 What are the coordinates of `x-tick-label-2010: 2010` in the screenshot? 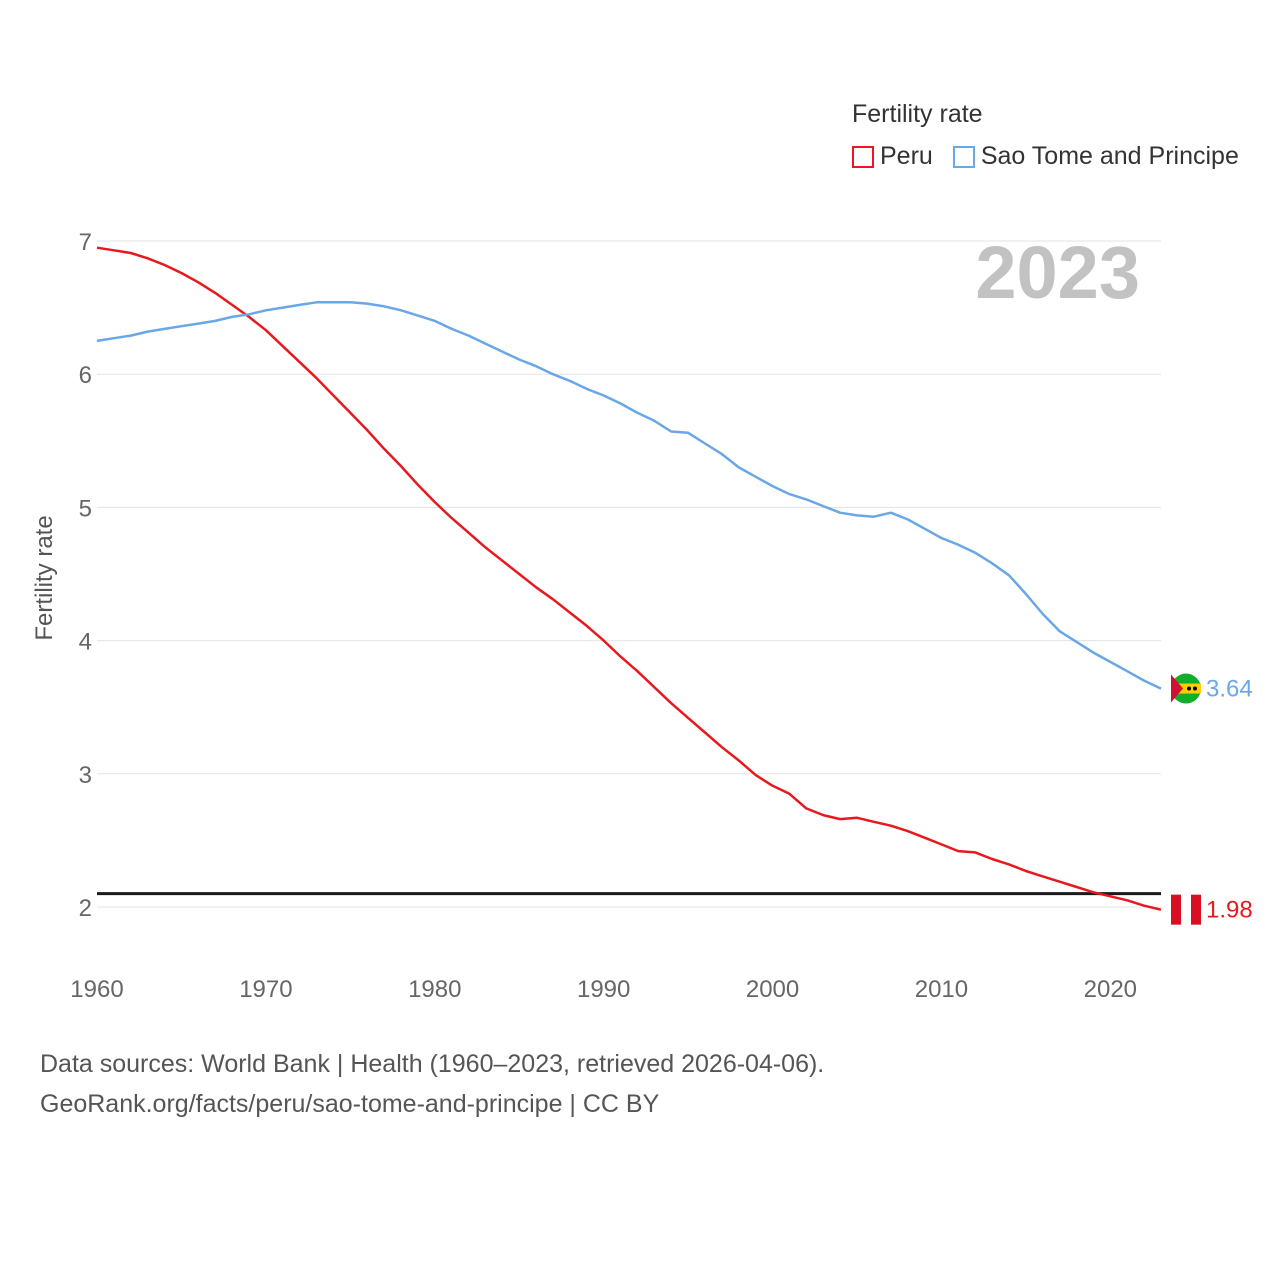 It's located at (941, 989).